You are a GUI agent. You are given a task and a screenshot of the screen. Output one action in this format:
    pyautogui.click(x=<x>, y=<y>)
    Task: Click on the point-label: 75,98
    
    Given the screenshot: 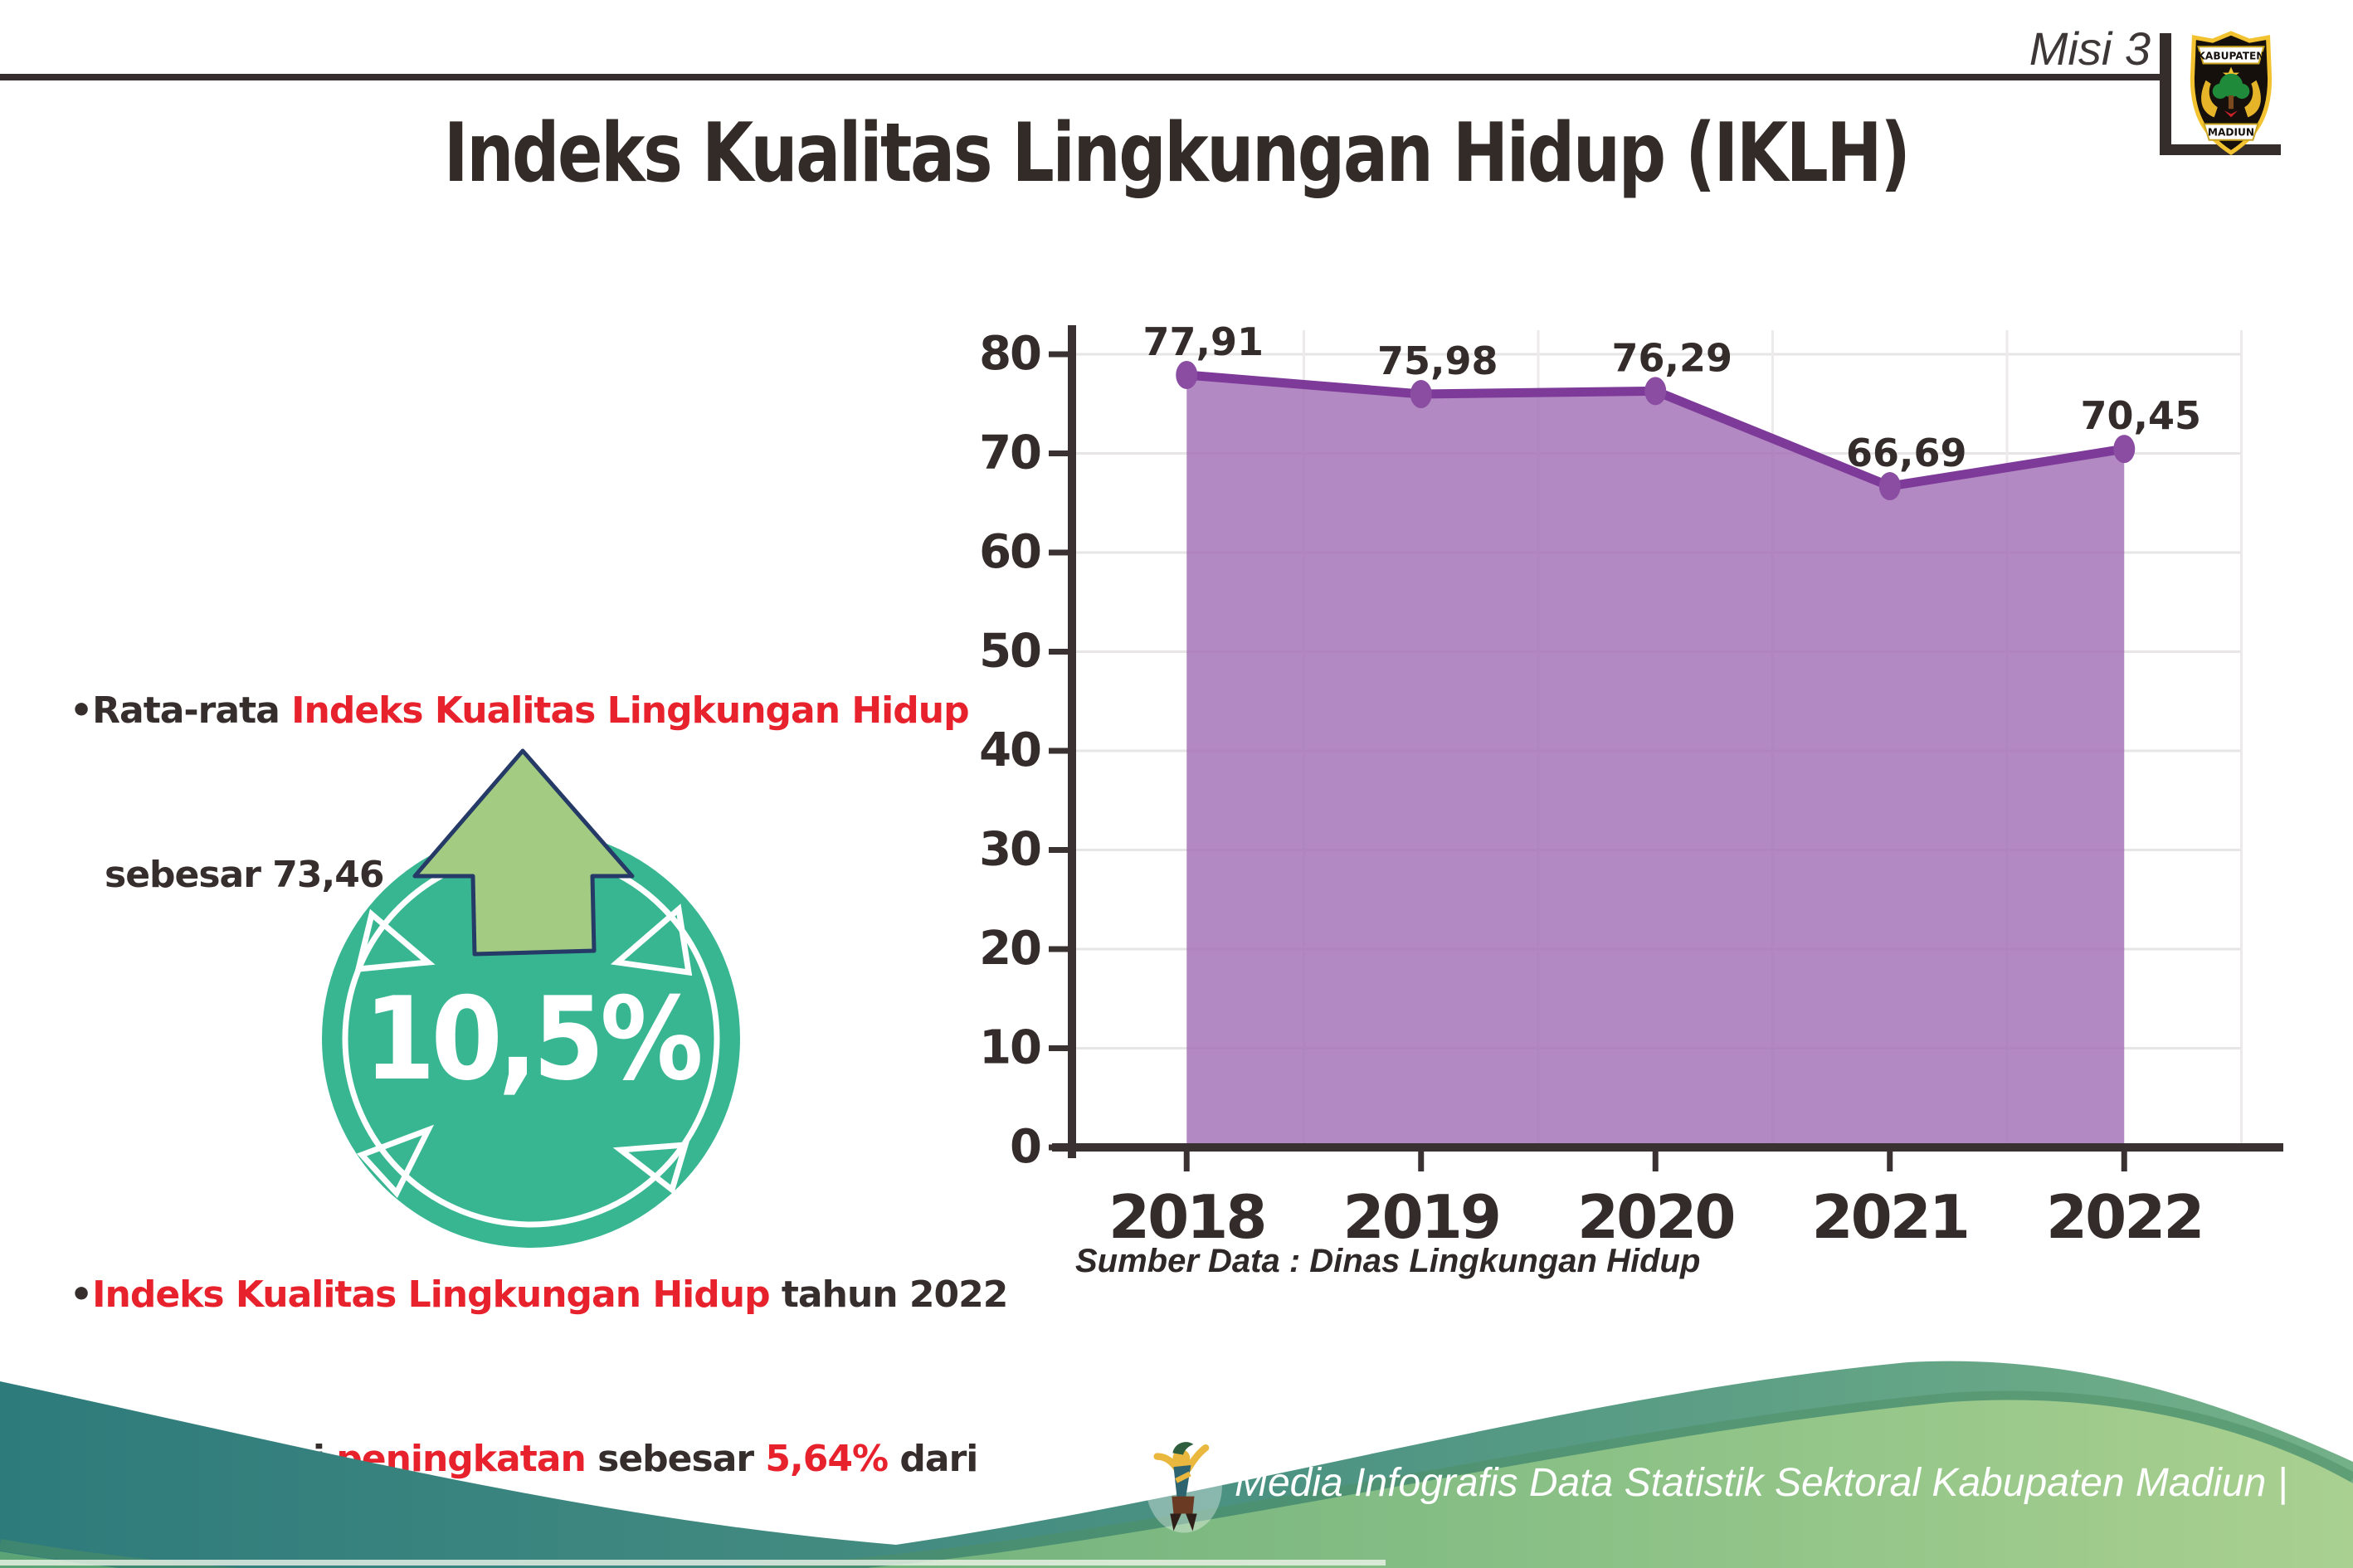 What is the action you would take?
    pyautogui.click(x=1437, y=360)
    